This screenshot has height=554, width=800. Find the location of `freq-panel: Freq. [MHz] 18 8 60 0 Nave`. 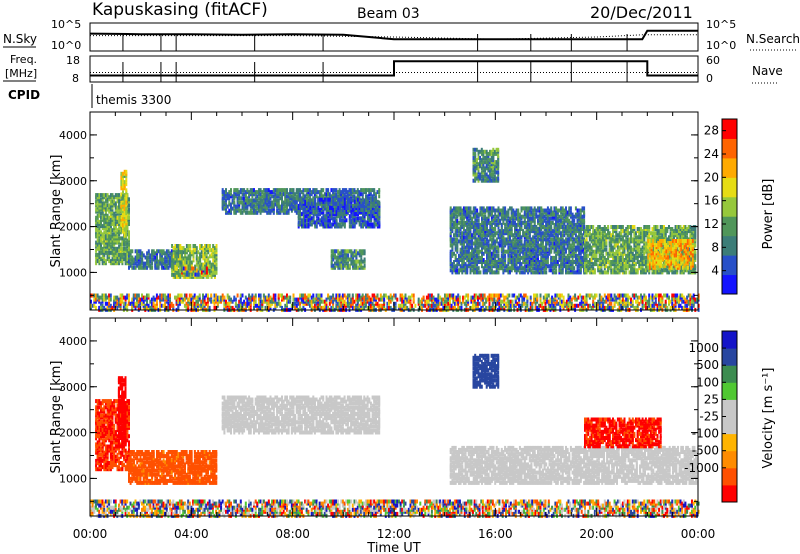

freq-panel: Freq. [MHz] 18 8 60 0 Nave is located at coordinates (393, 69).